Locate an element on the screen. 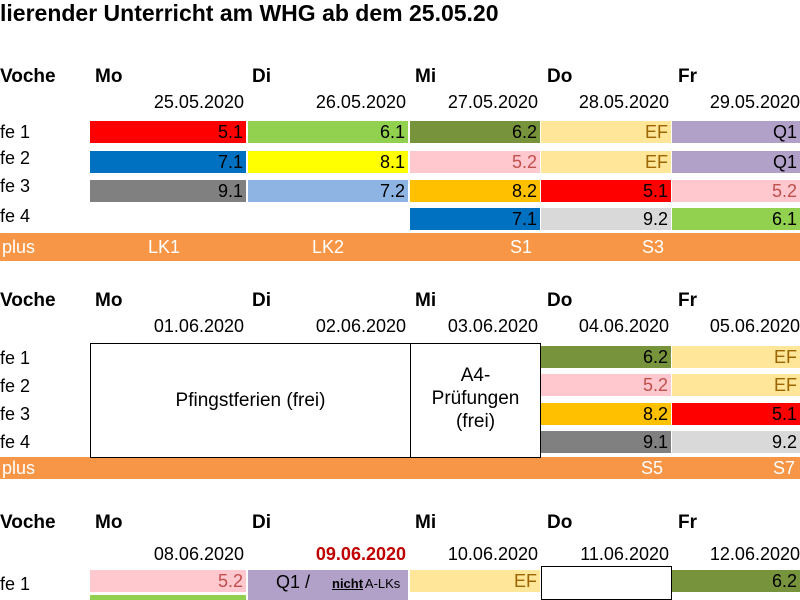  plus-item: LK2 is located at coordinates (328, 247).